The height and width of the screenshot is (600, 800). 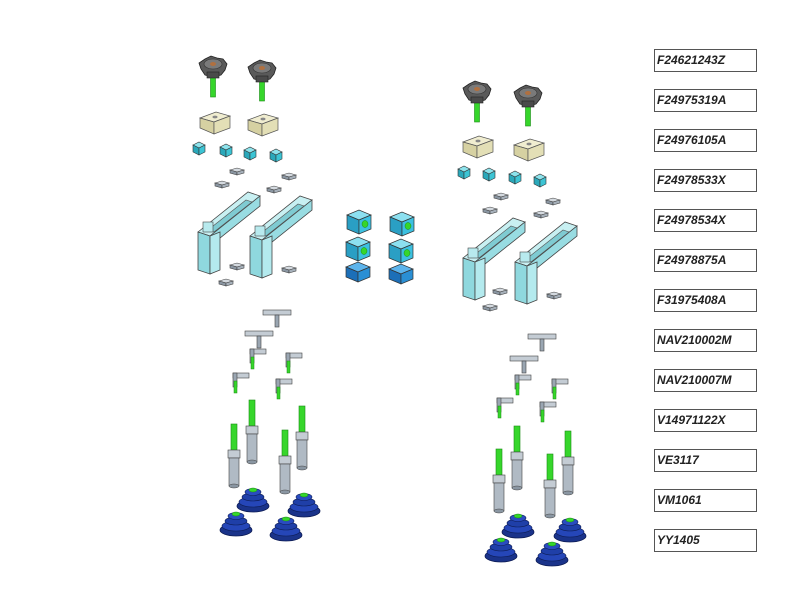 I want to click on left-assembly, so click(x=256, y=298).